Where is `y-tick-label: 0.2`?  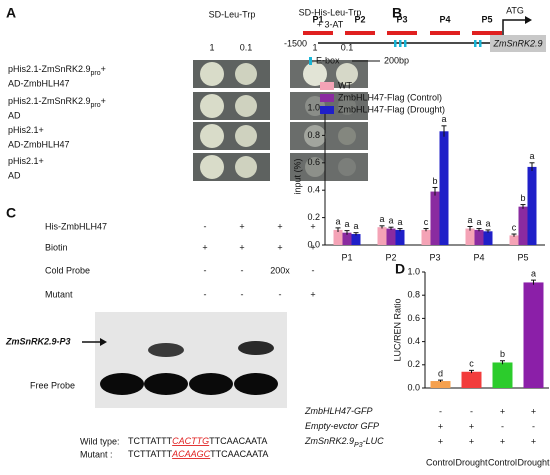 y-tick-label: 0.2 is located at coordinates (313, 217).